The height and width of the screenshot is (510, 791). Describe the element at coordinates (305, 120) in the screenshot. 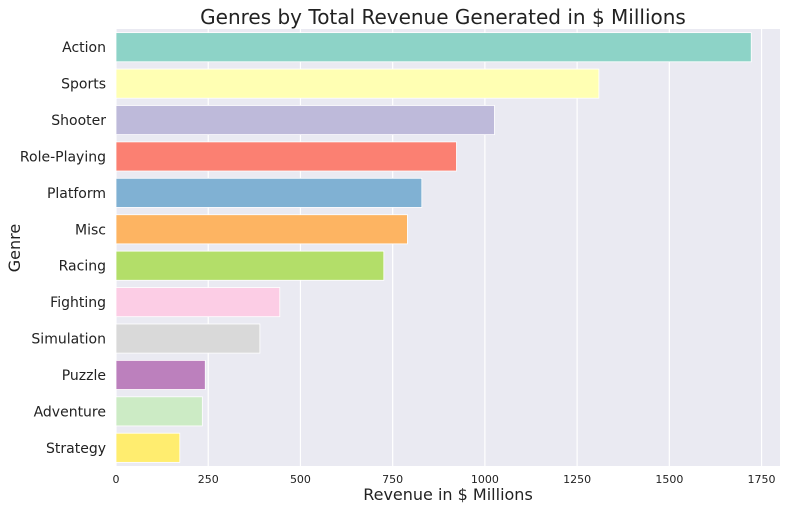

I see `bar-shooter` at that location.